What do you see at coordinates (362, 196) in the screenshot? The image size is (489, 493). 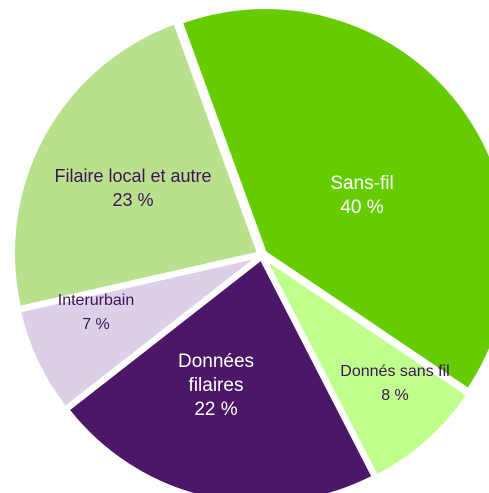 I see `slice-label: Sans-fil 40 %` at bounding box center [362, 196].